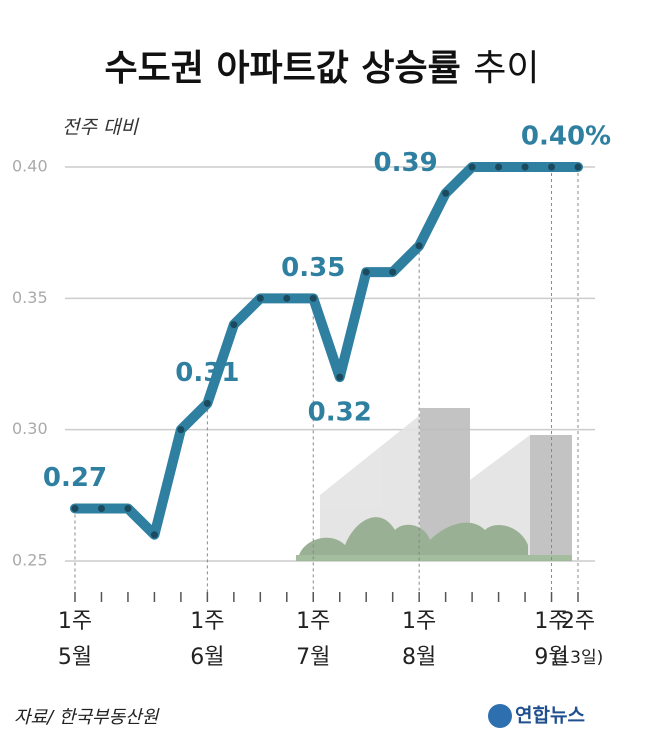  What do you see at coordinates (434, 558) in the screenshot?
I see `ground` at bounding box center [434, 558].